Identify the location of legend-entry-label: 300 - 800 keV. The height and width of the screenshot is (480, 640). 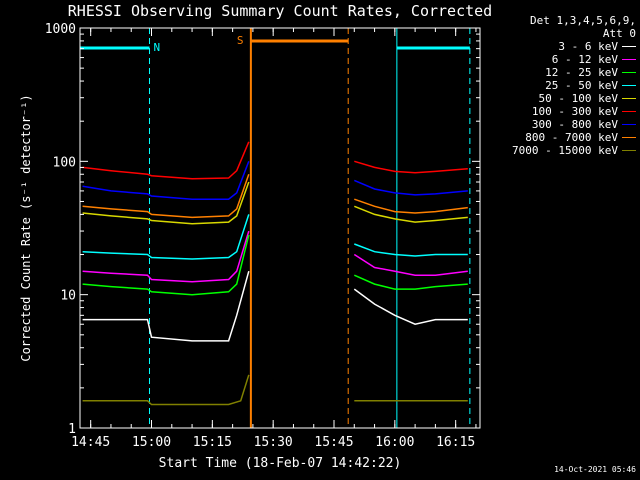
(574, 124).